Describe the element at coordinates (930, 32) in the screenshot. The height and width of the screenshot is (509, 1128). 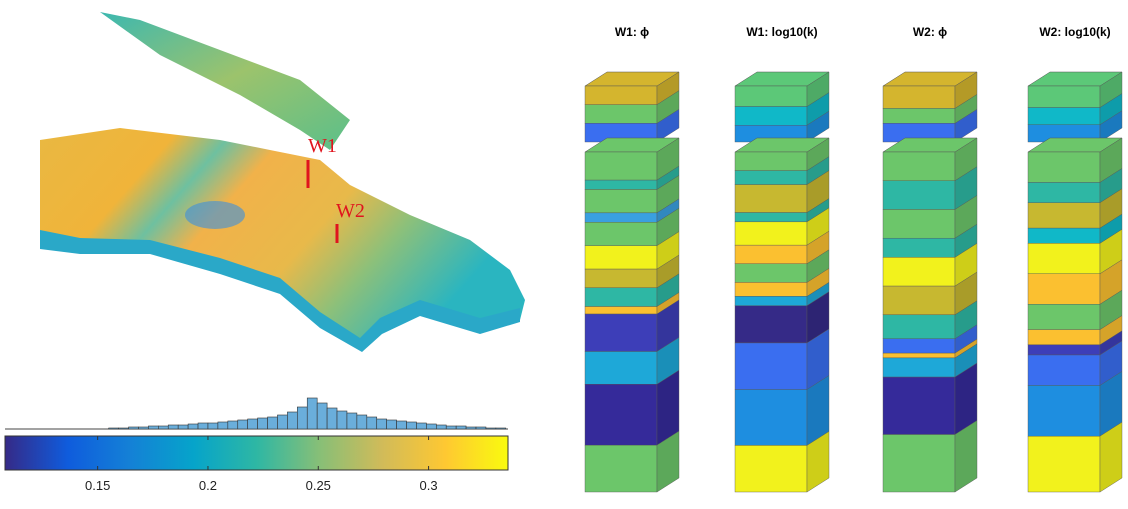
I see `column-title: W2: ϕ` at that location.